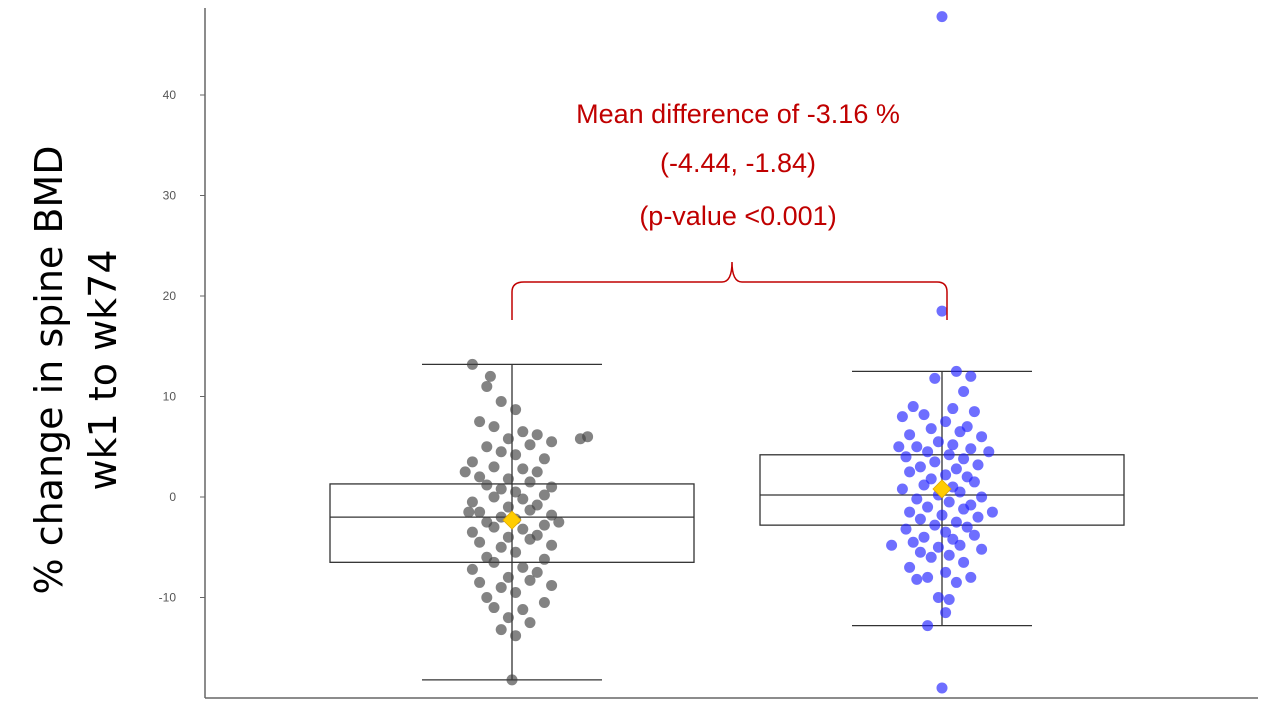 This screenshot has width=1261, height=701. I want to click on y-tick-label: 20, so click(170, 296).